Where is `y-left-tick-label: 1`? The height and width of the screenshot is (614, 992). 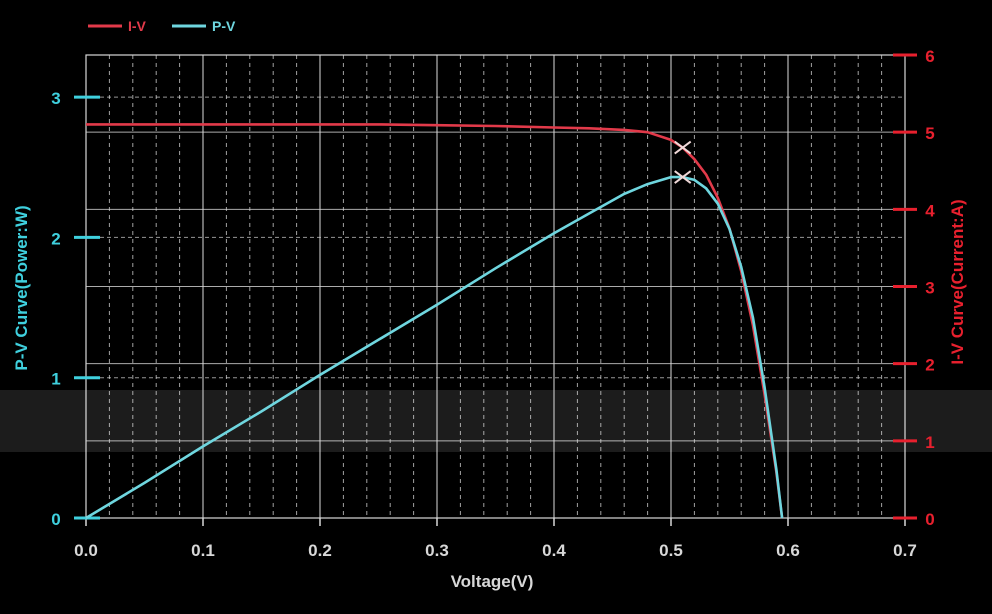
y-left-tick-label: 1 is located at coordinates (55, 379).